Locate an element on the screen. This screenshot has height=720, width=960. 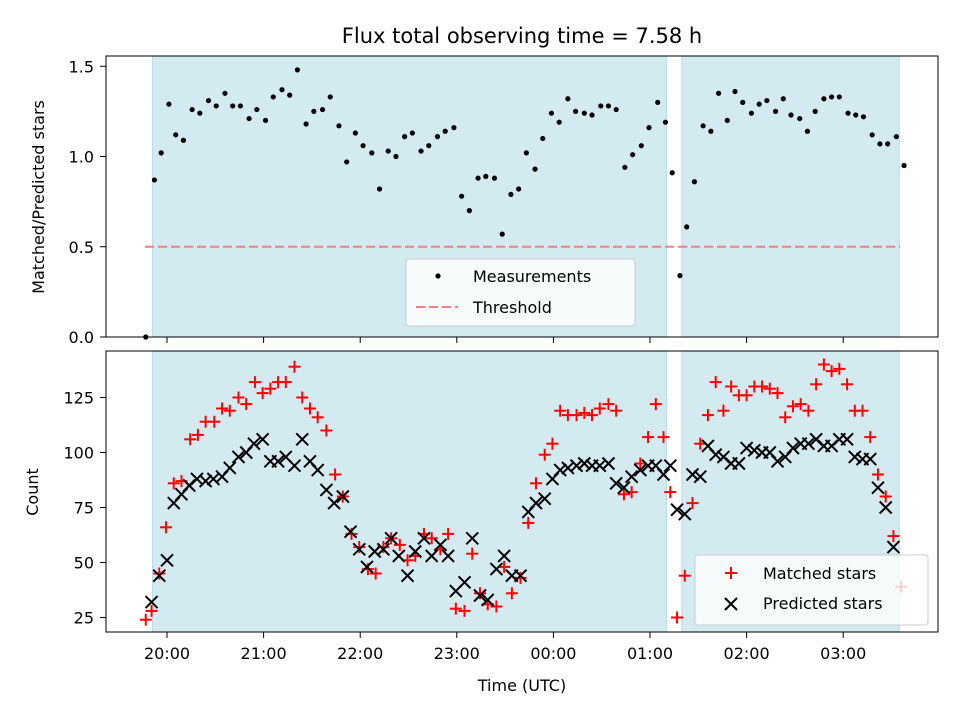
bottom-legend: Matched stars Predicted stars is located at coordinates (811, 590).